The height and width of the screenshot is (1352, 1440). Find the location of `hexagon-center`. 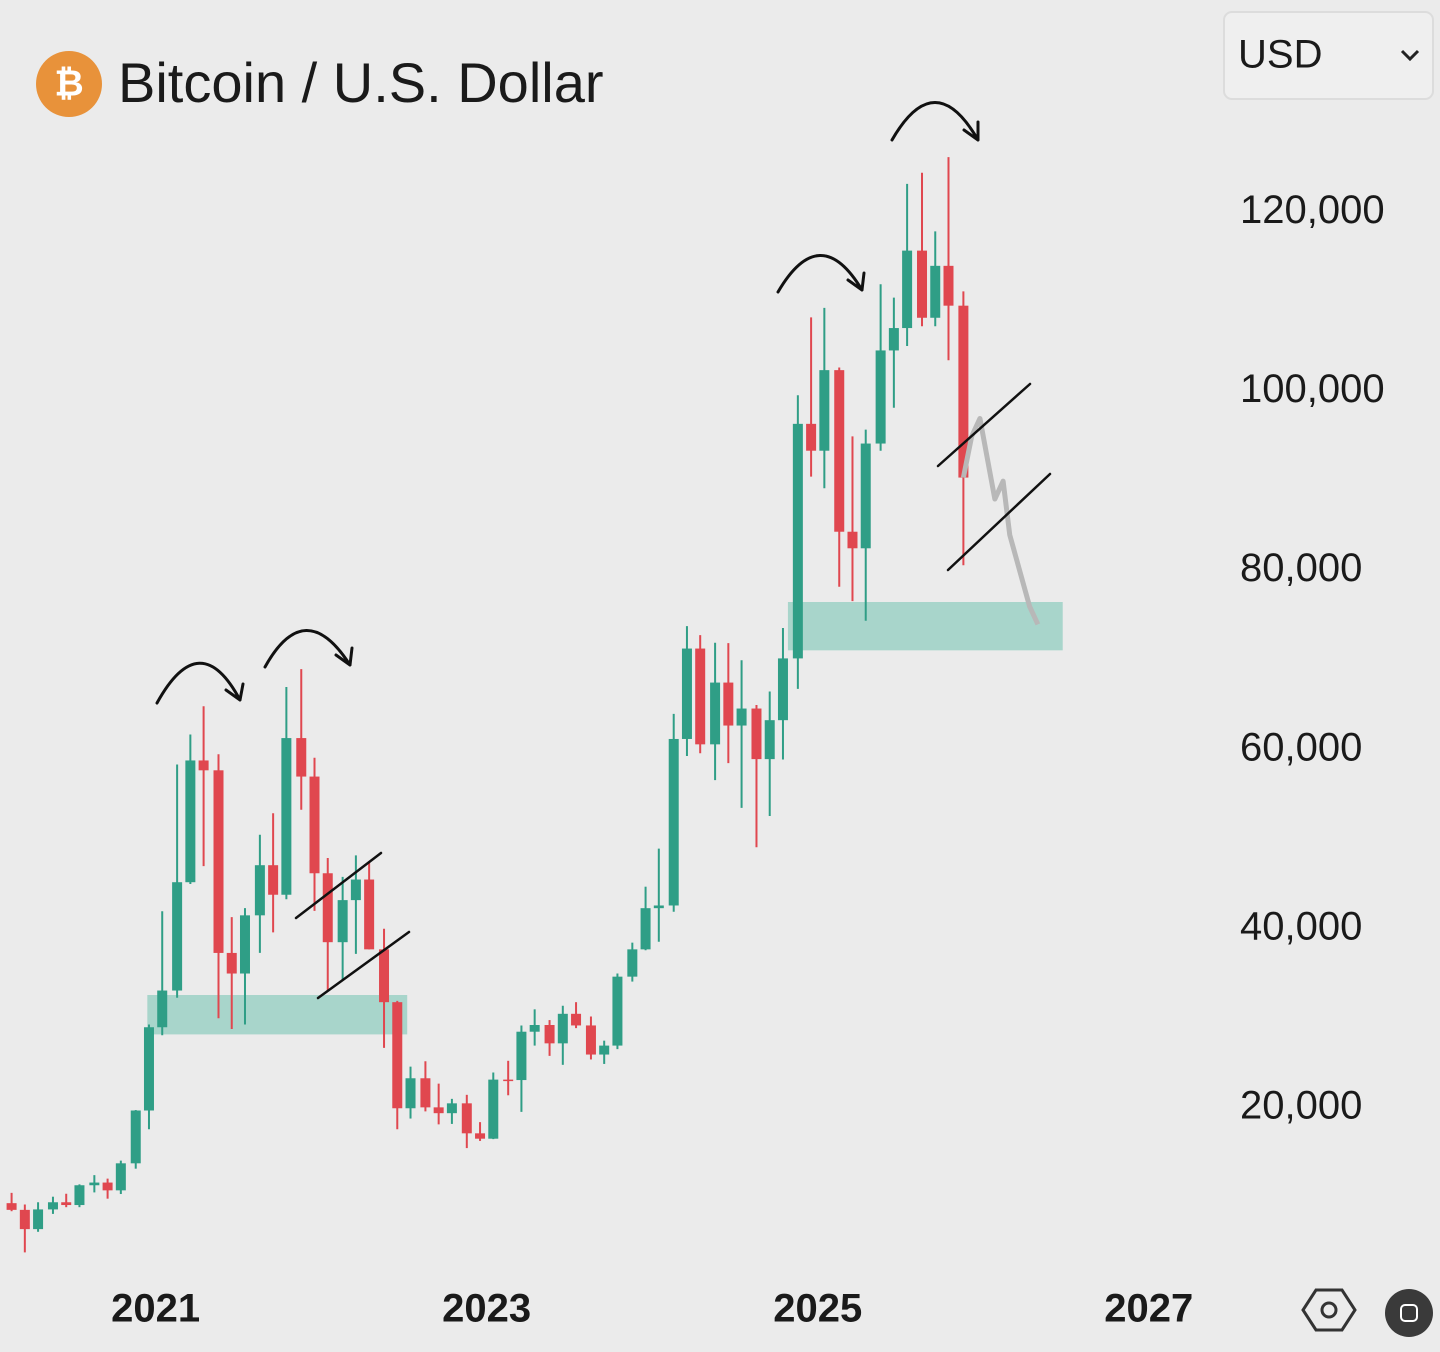

hexagon-center is located at coordinates (1329, 1310).